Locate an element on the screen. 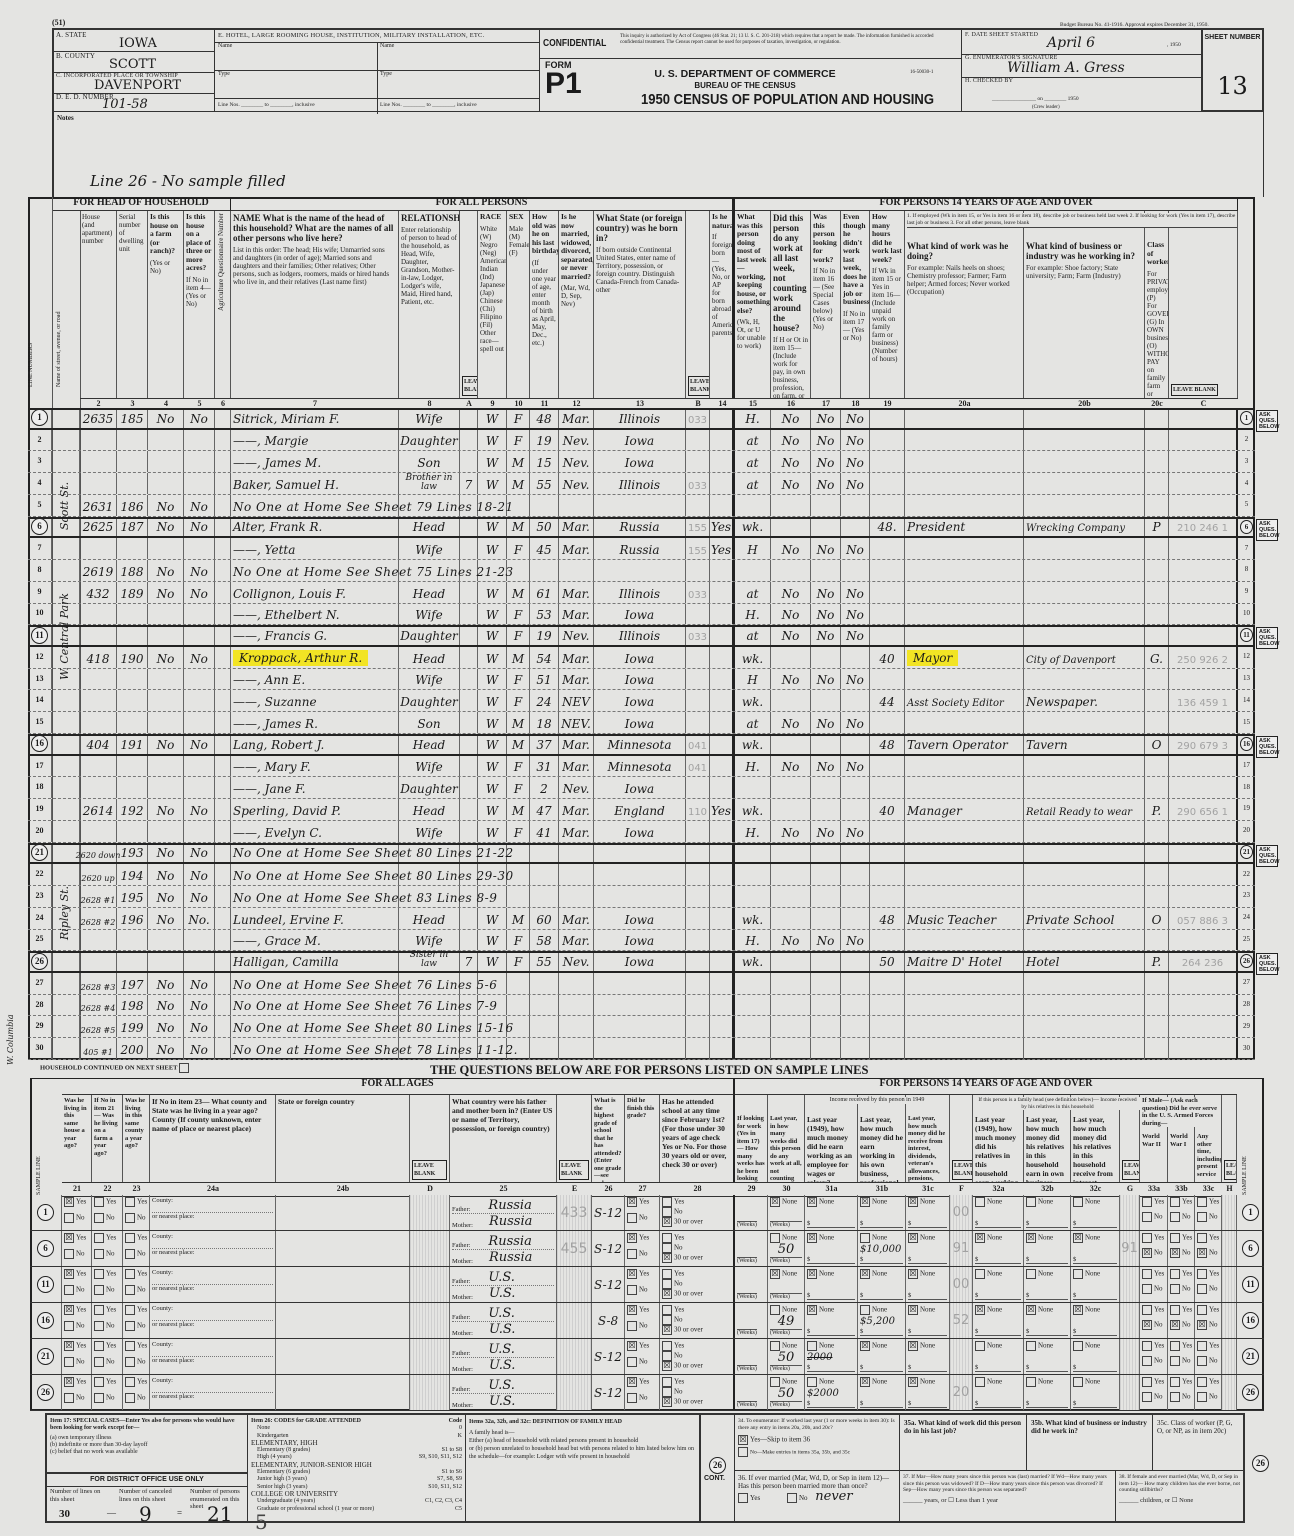 The height and width of the screenshot is (1536, 1294). q33b-yes: Yes is located at coordinates (1181, 1382).